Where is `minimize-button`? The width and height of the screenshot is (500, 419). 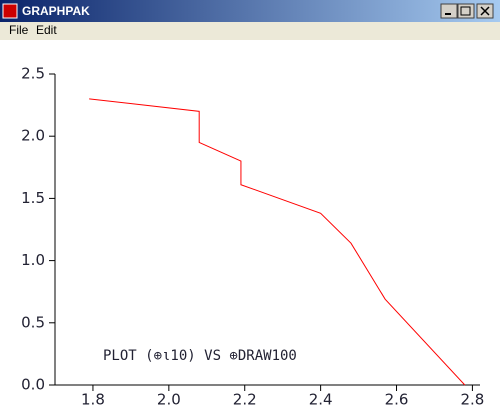
minimize-button is located at coordinates (449, 11).